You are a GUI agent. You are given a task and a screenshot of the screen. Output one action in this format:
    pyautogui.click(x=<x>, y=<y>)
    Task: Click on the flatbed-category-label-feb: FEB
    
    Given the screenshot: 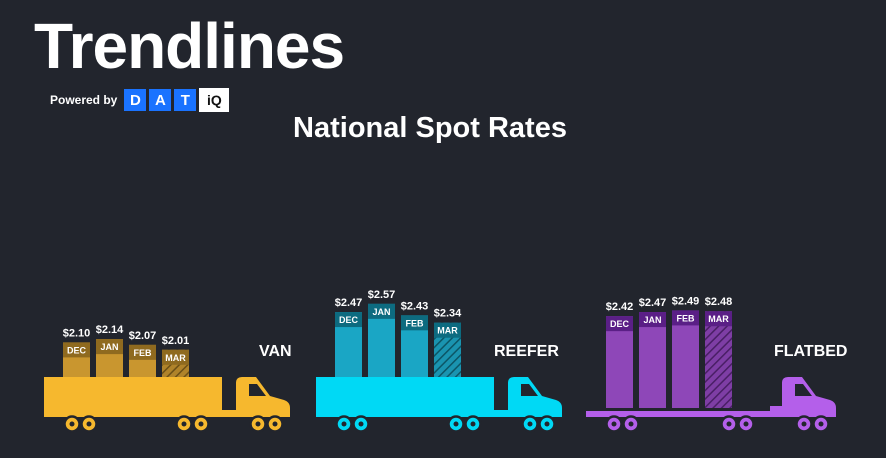 What is the action you would take?
    pyautogui.click(x=686, y=318)
    